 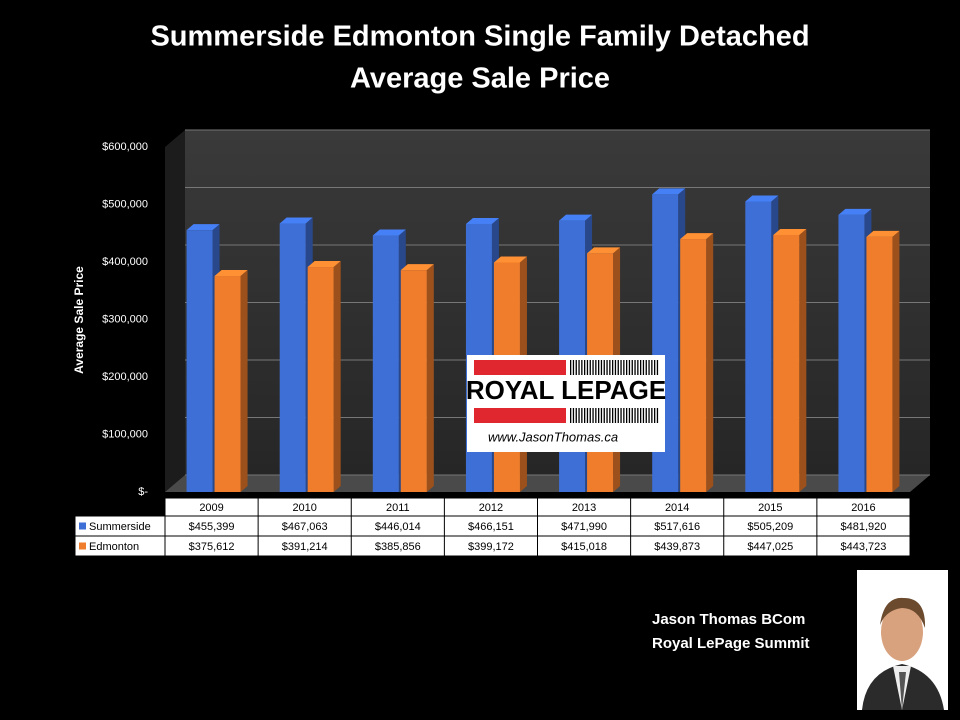 I want to click on y-tick-label: $500,000, so click(x=125, y=204).